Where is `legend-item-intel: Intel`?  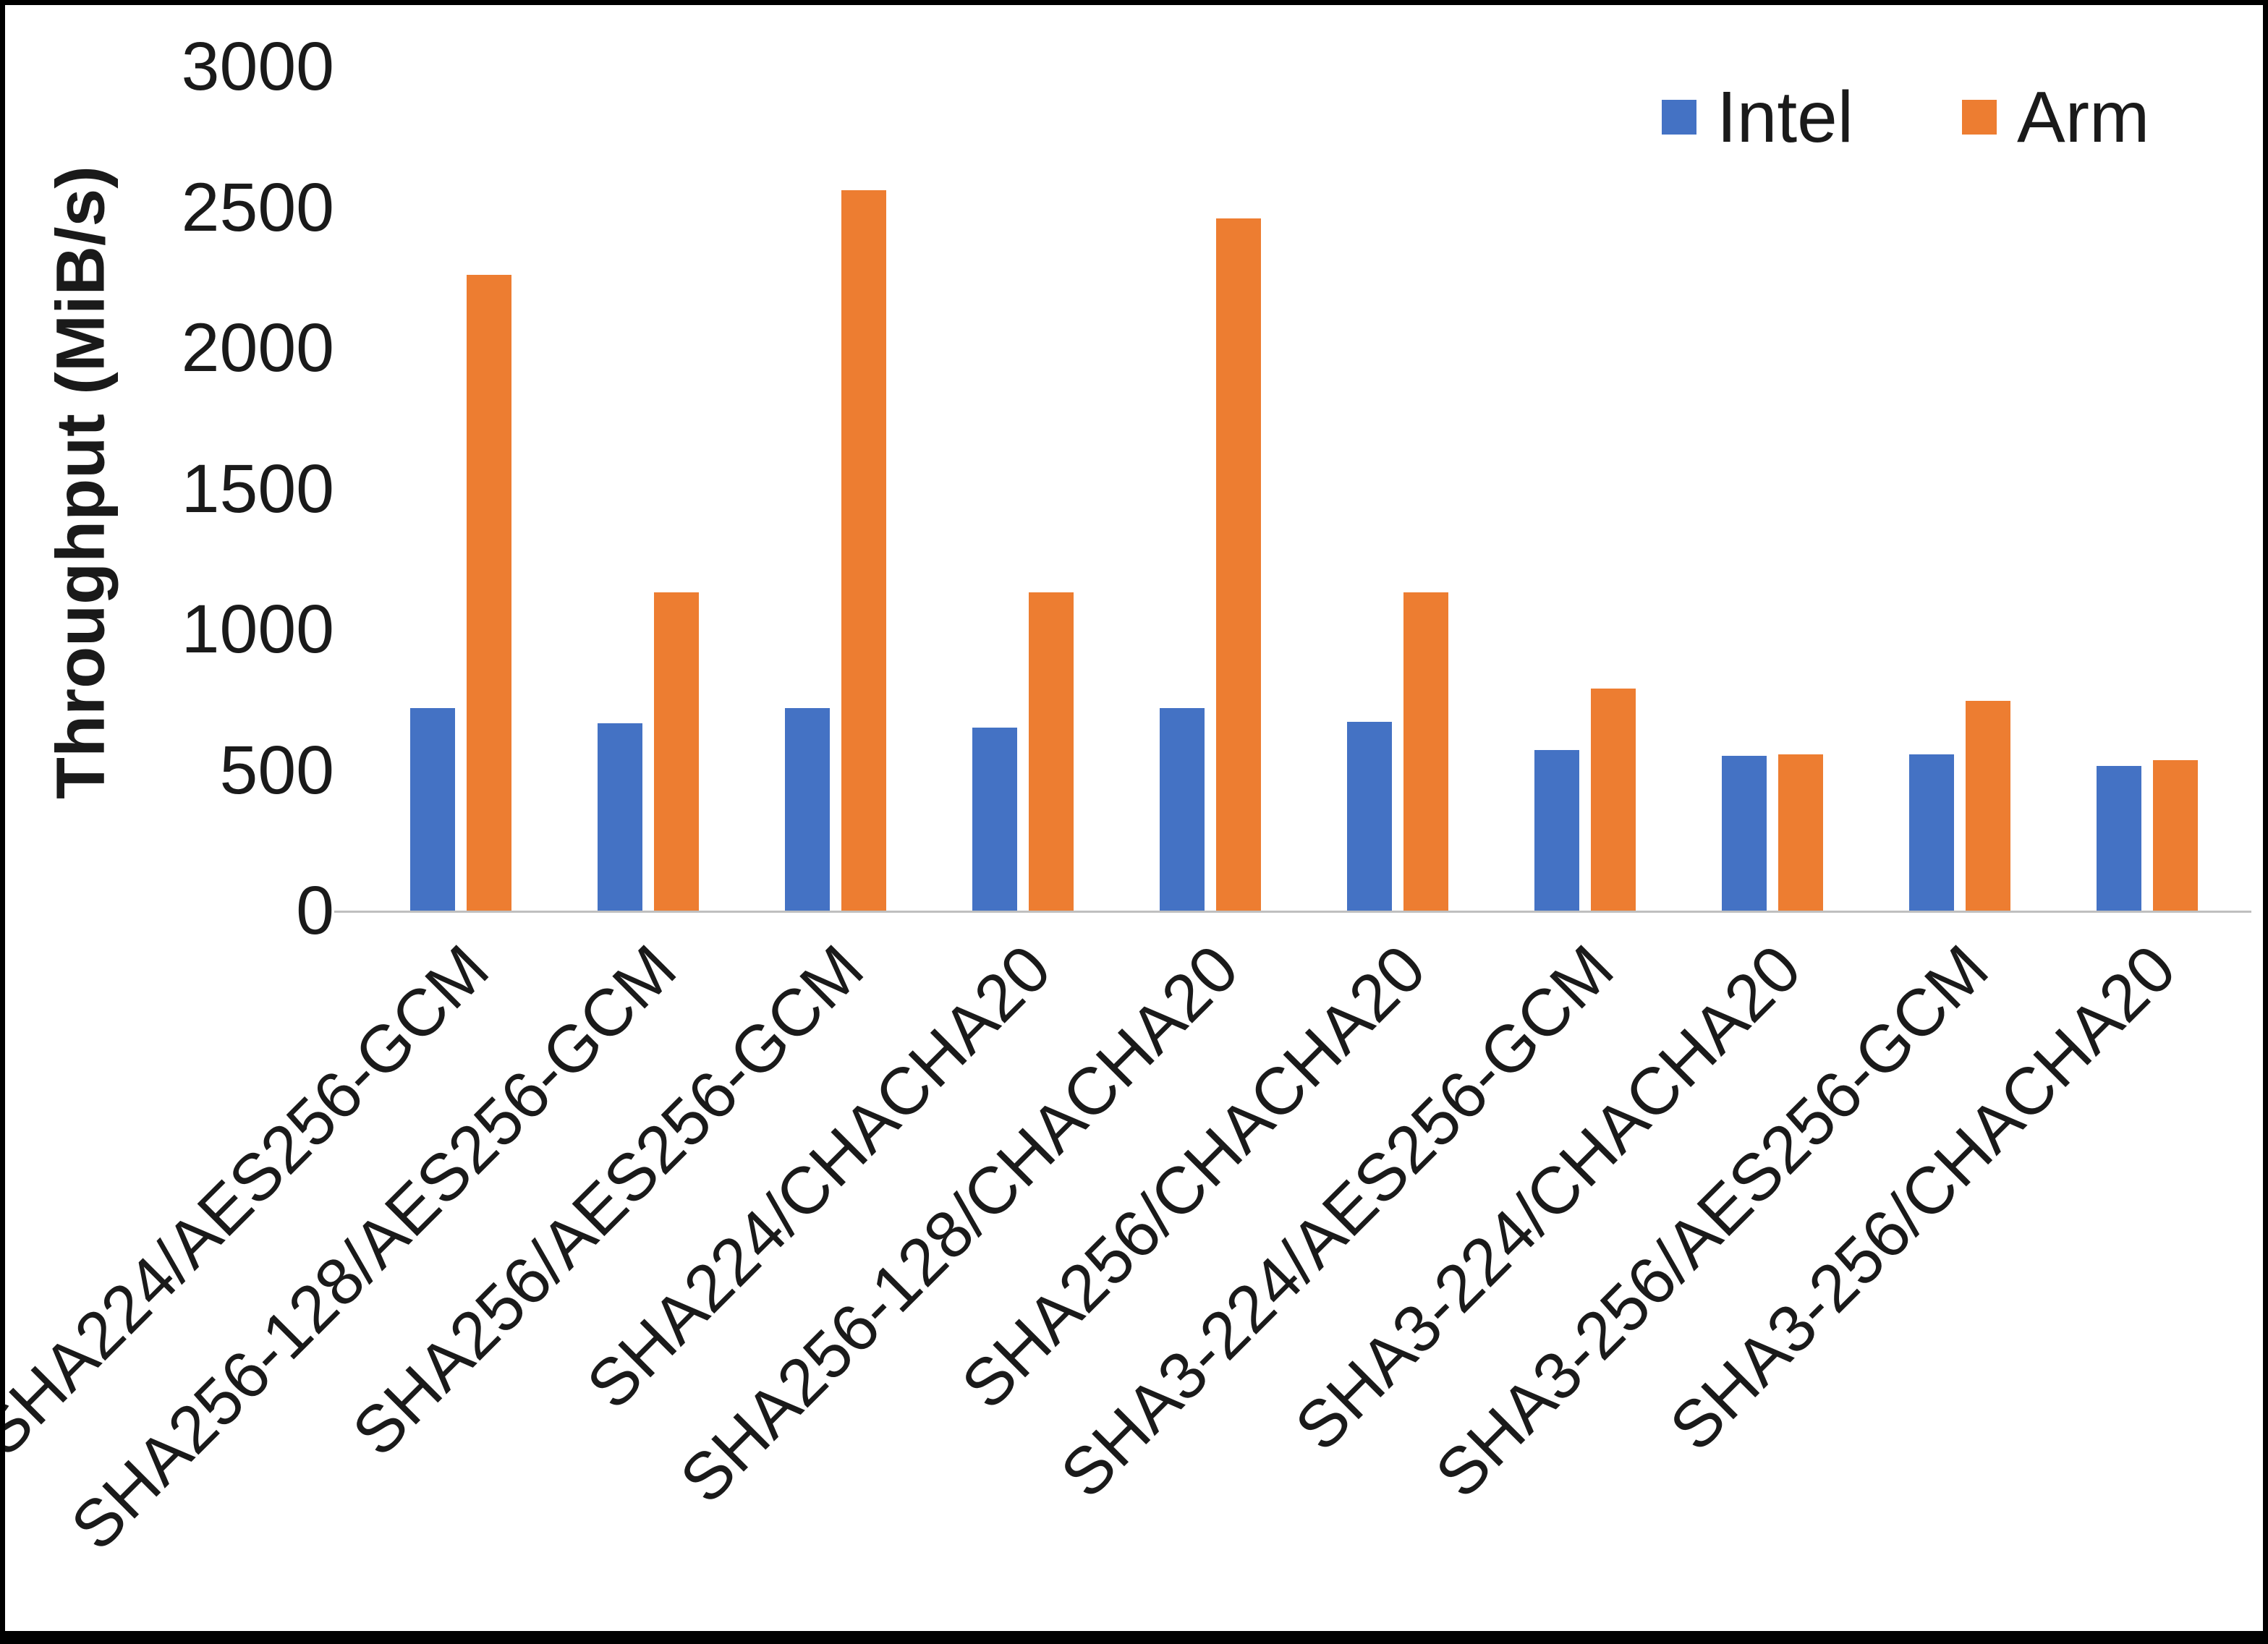
legend-item-intel: Intel is located at coordinates (1757, 117).